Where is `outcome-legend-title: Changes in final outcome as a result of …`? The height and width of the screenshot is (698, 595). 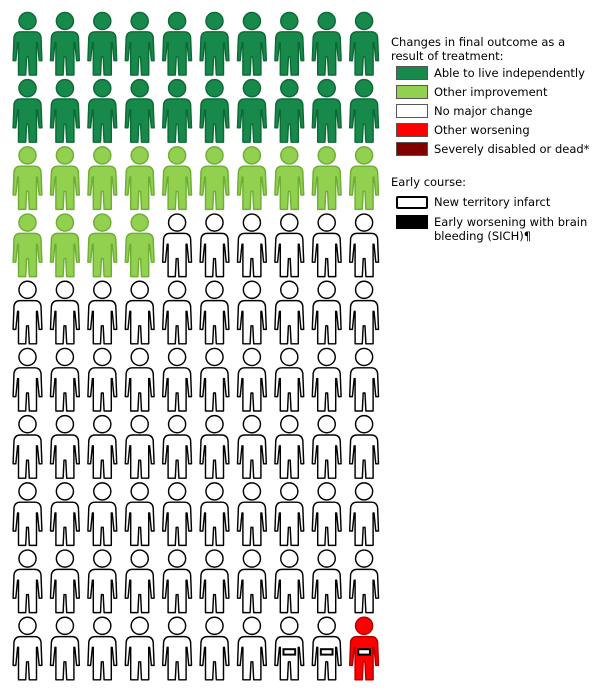
outcome-legend-title: Changes in final outcome as a result of … is located at coordinates (478, 49).